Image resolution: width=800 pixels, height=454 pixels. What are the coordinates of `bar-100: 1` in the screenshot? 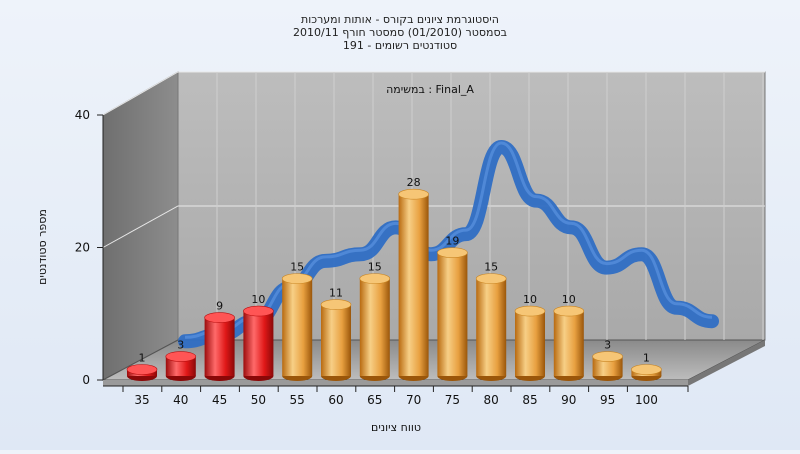 It's located at (646, 366).